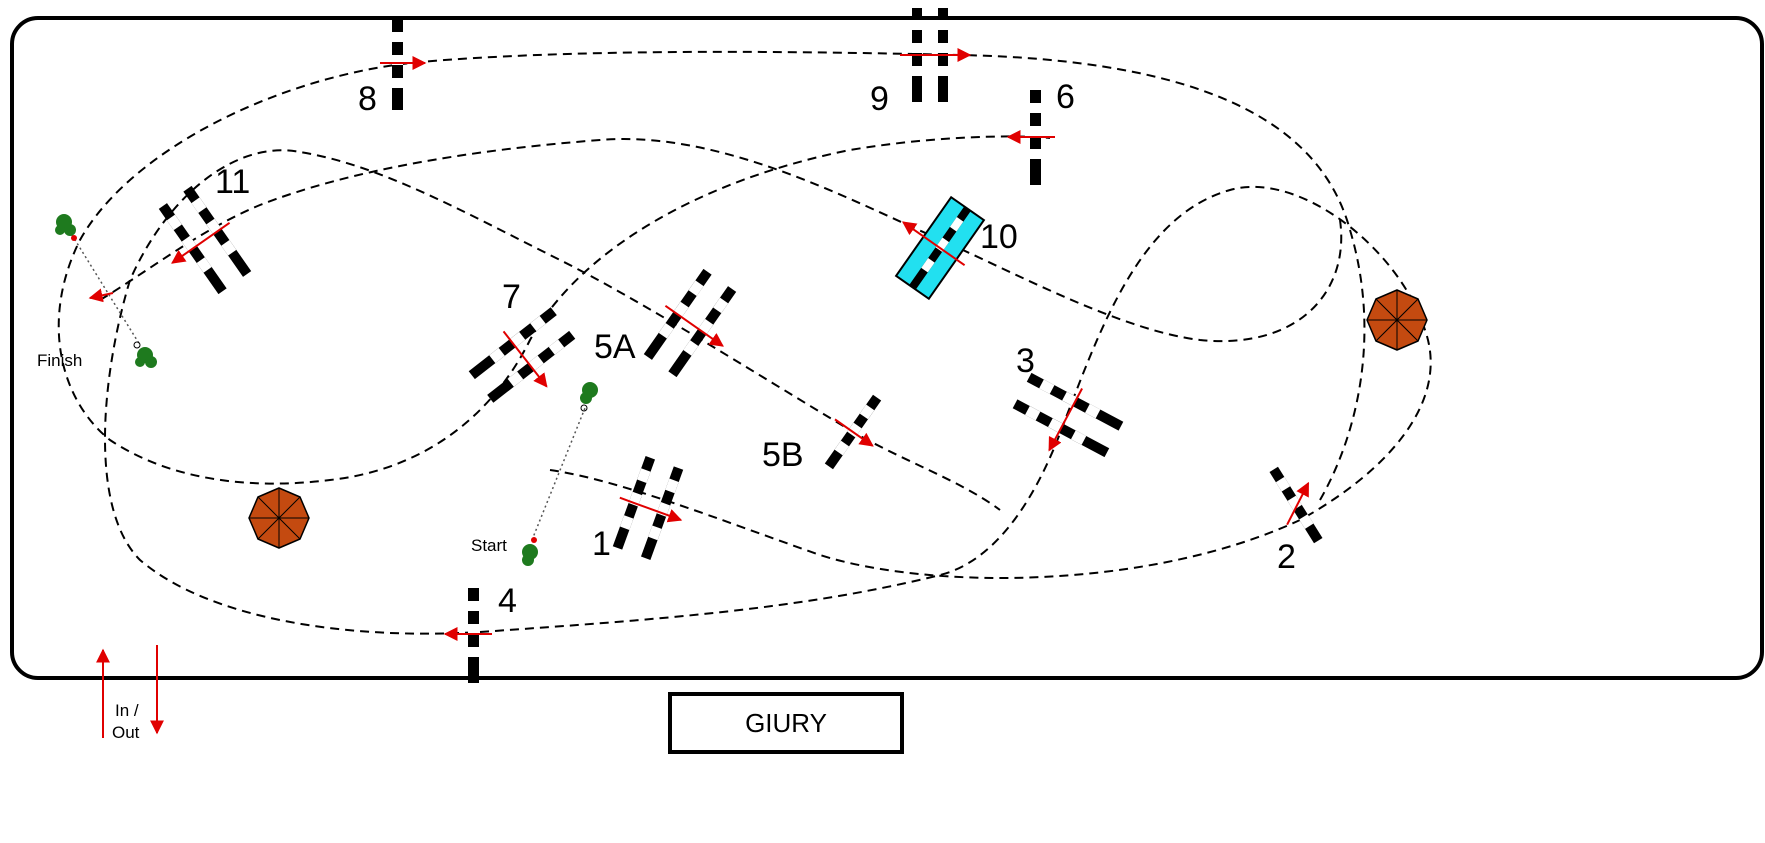  Describe the element at coordinates (106, 291) in the screenshot. I see `finish-line` at that location.